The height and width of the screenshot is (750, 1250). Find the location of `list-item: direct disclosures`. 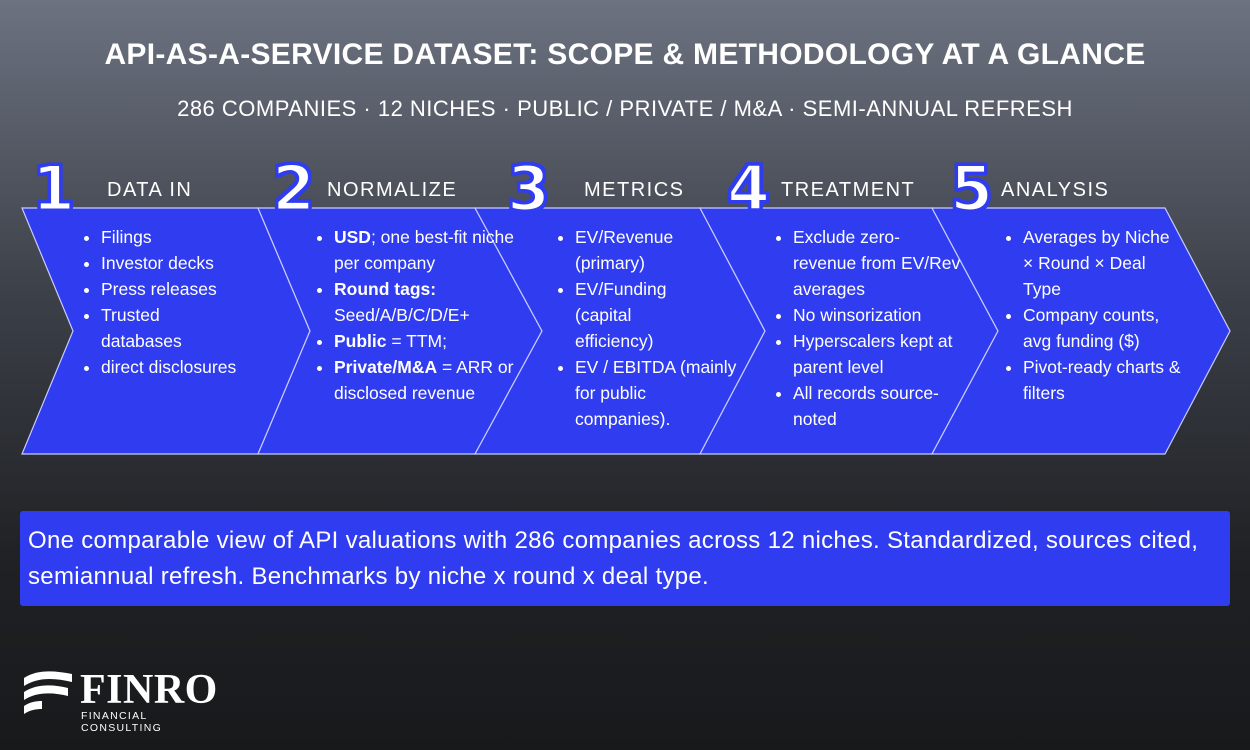

list-item: direct disclosures is located at coordinates (191, 367).